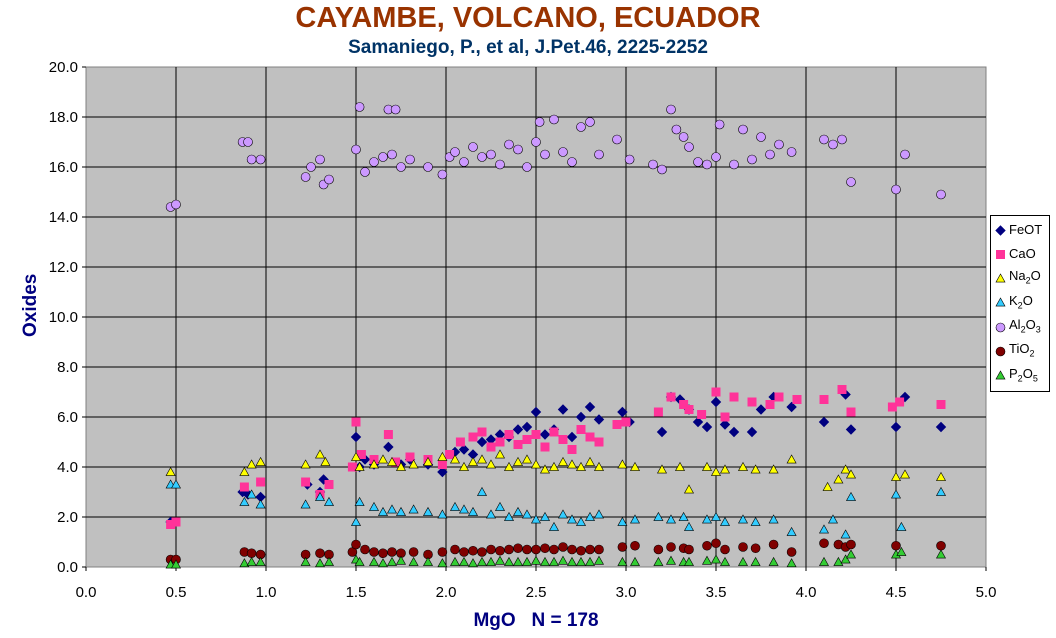  Describe the element at coordinates (528, 18) in the screenshot. I see `chart-title: CAYAMBE, VOLCANO, ECUADOR` at that location.